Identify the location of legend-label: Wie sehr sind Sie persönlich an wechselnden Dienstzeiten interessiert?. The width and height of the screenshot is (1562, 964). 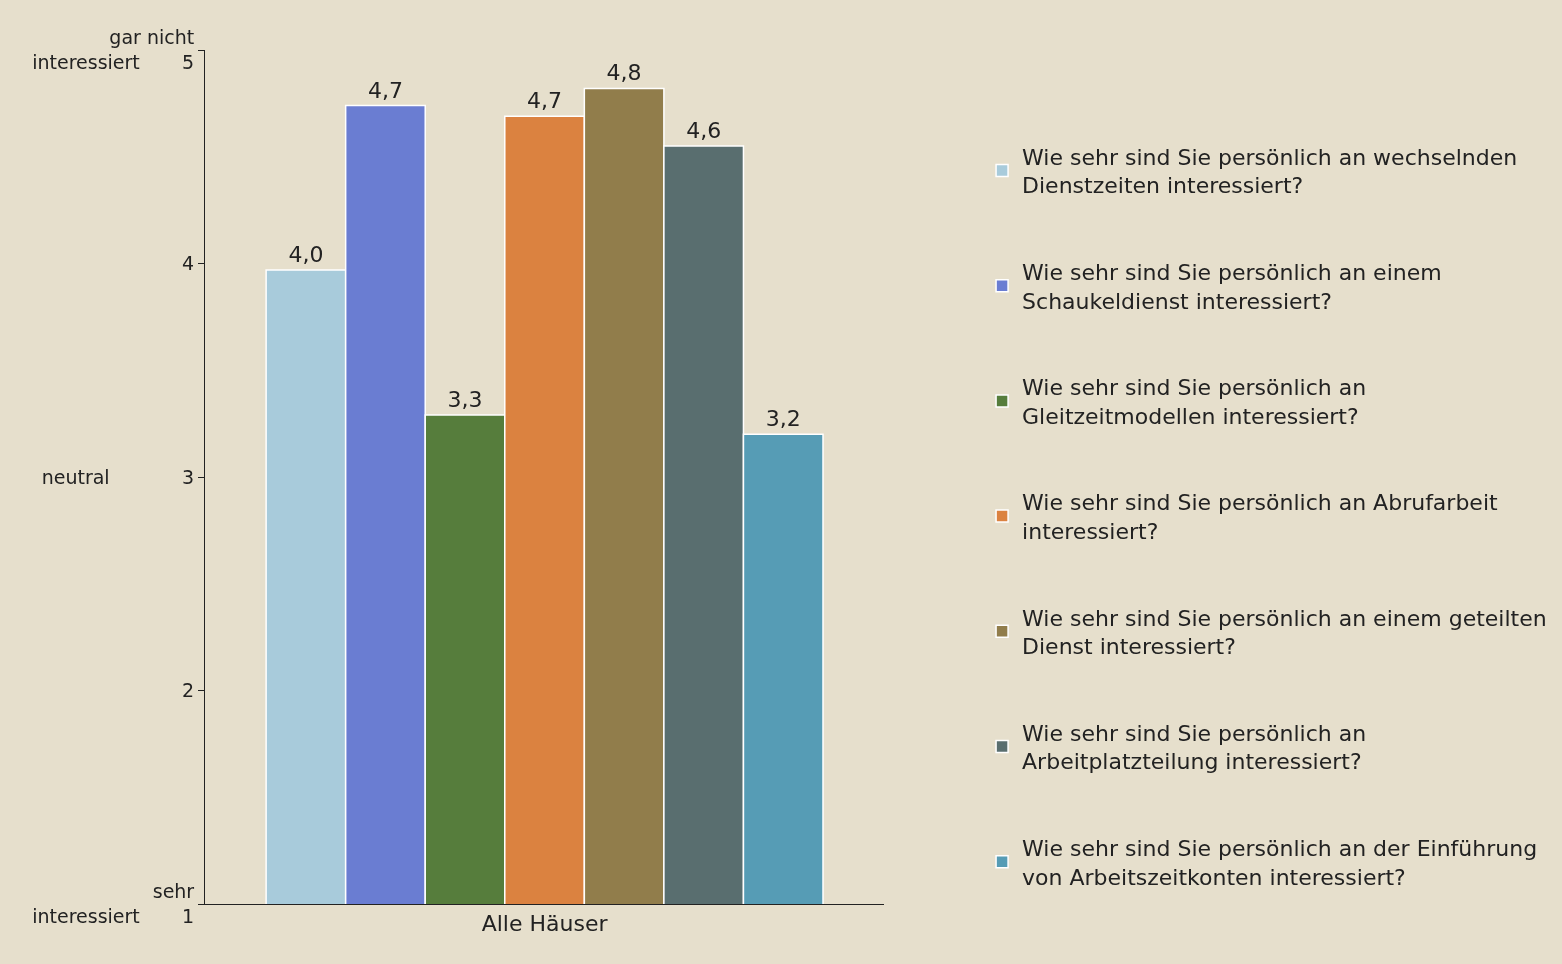
(1270, 171).